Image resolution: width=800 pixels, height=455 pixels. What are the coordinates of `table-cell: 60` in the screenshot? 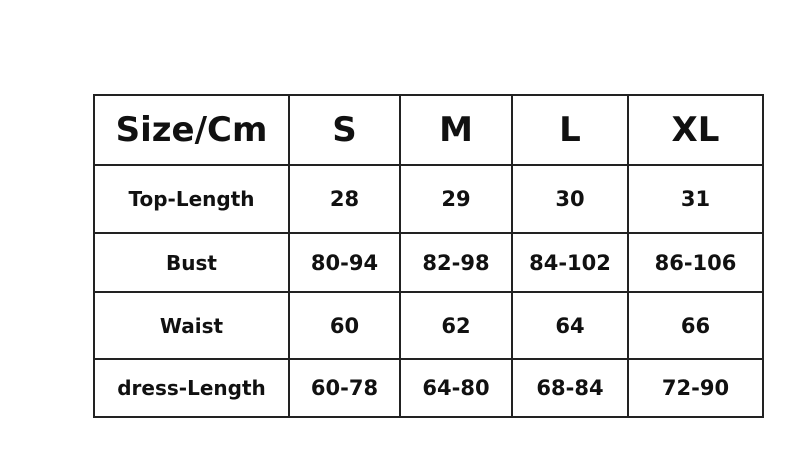 It's located at (344, 325).